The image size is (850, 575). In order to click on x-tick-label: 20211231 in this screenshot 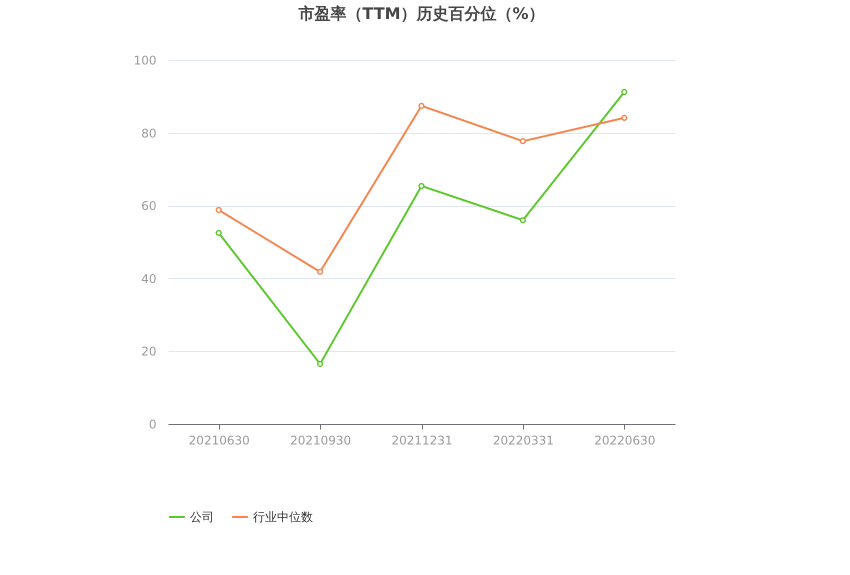, I will do `click(422, 441)`.